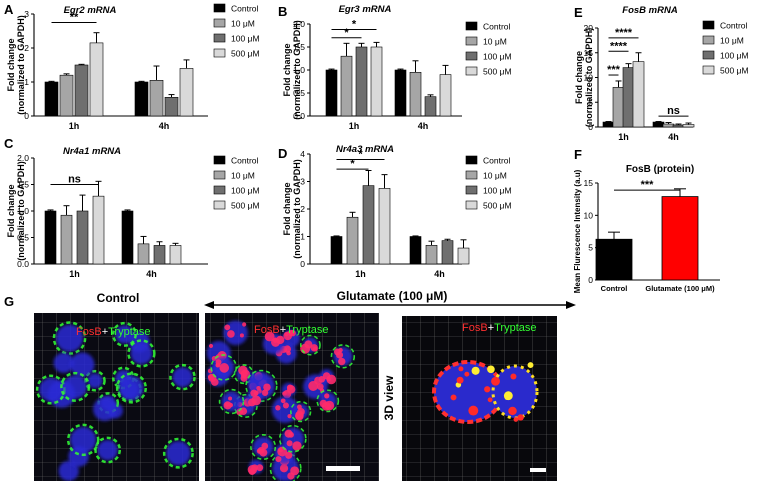  I want to click on y-tick-label: 15, so click(589, 53).